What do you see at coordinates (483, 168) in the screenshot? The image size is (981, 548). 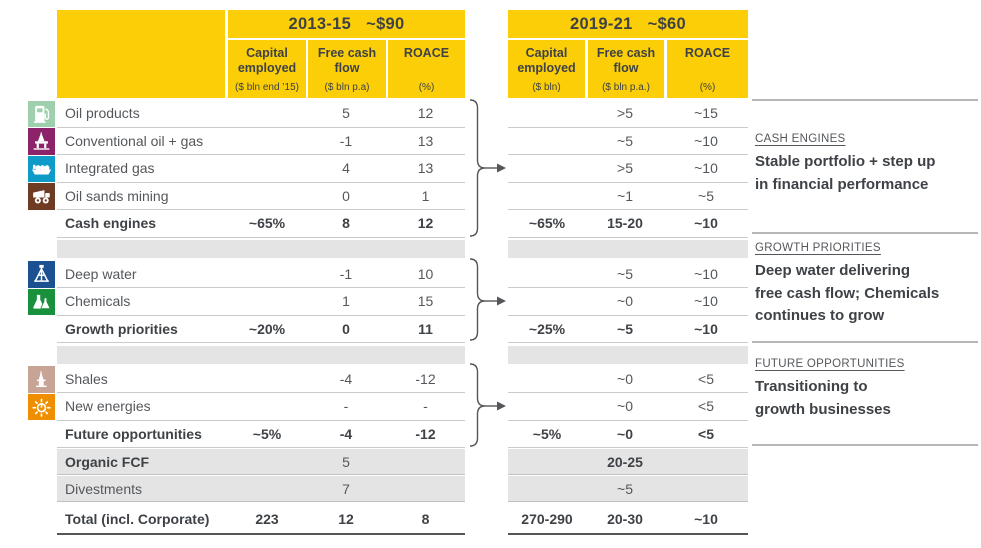 I see `brace-cash-engines` at bounding box center [483, 168].